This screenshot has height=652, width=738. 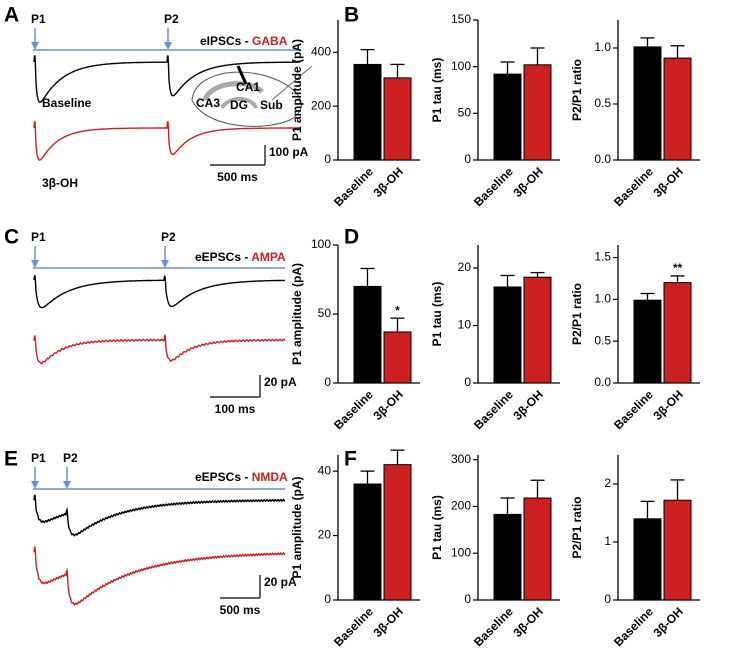 What do you see at coordinates (461, 459) in the screenshot?
I see `y-tick-label: 300` at bounding box center [461, 459].